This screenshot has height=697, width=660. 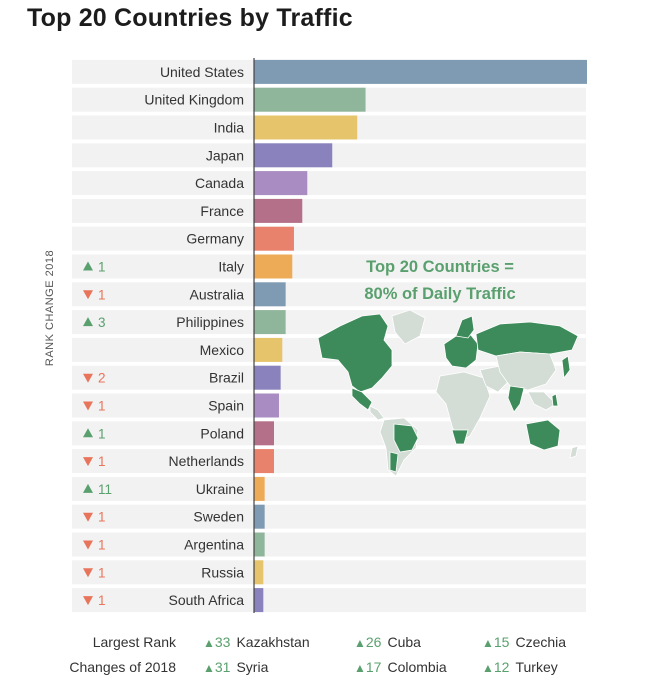 I want to click on footer-title-line1: Largest Rank, so click(x=134, y=642).